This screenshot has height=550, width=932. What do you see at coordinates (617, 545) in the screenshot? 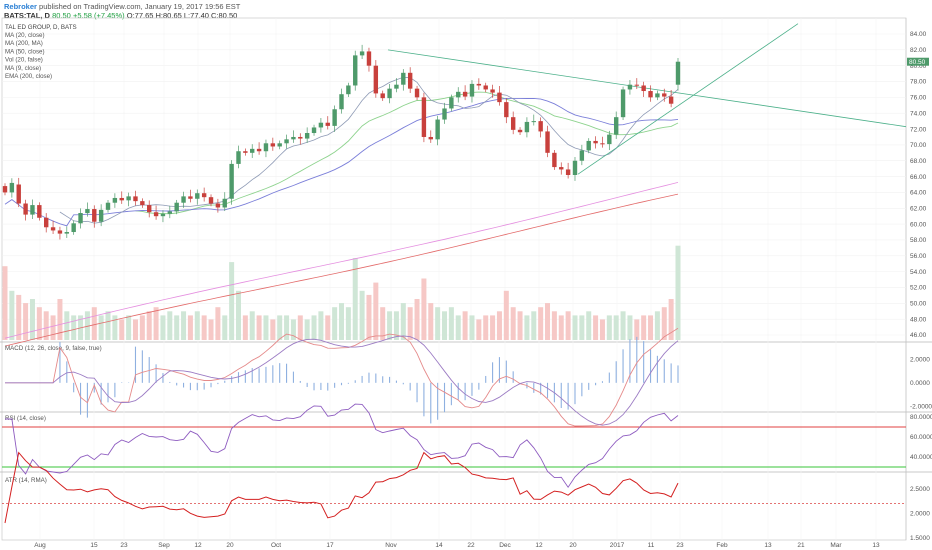
I see `time-tick-label: 2017` at bounding box center [617, 545].